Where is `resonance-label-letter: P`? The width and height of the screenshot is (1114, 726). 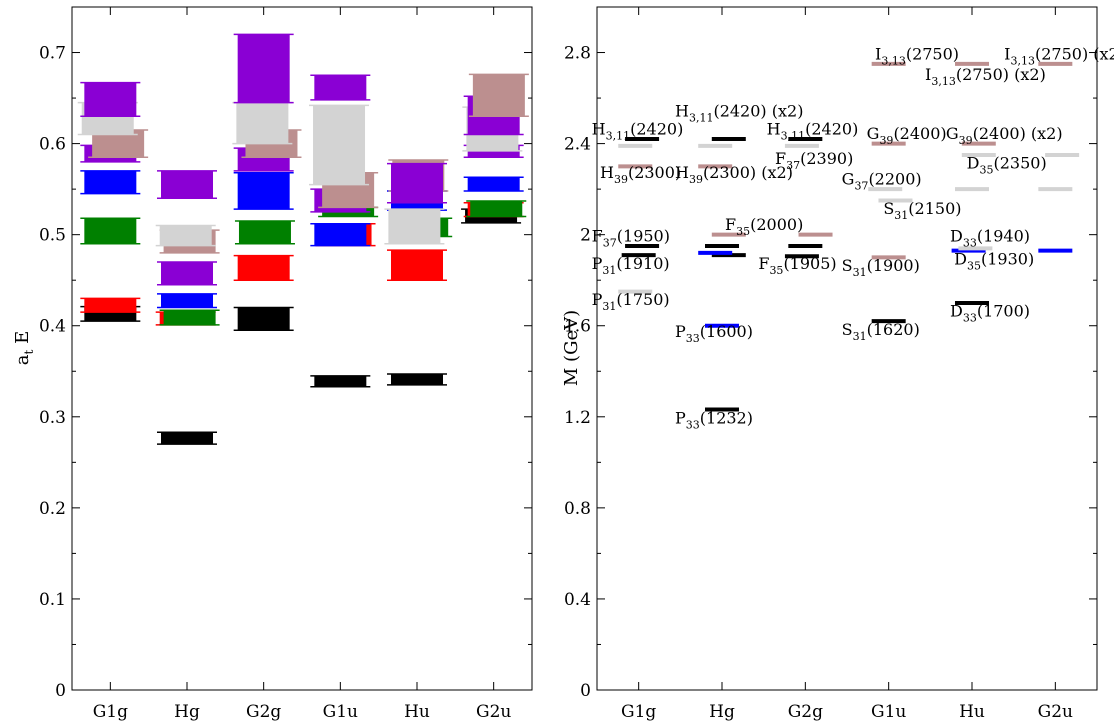 resonance-label-letter: P is located at coordinates (680, 418).